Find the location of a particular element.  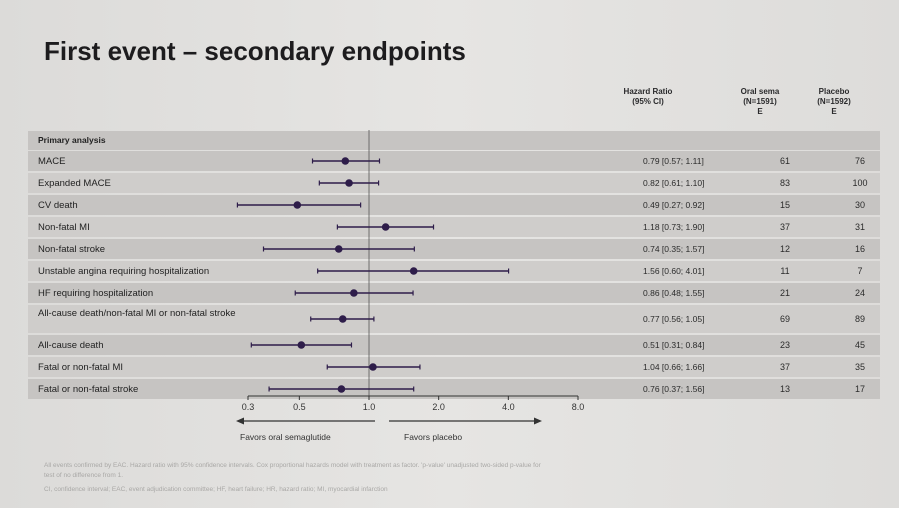

row-ci-text: 0.51 [0.31; 0.84] is located at coordinates (674, 345).